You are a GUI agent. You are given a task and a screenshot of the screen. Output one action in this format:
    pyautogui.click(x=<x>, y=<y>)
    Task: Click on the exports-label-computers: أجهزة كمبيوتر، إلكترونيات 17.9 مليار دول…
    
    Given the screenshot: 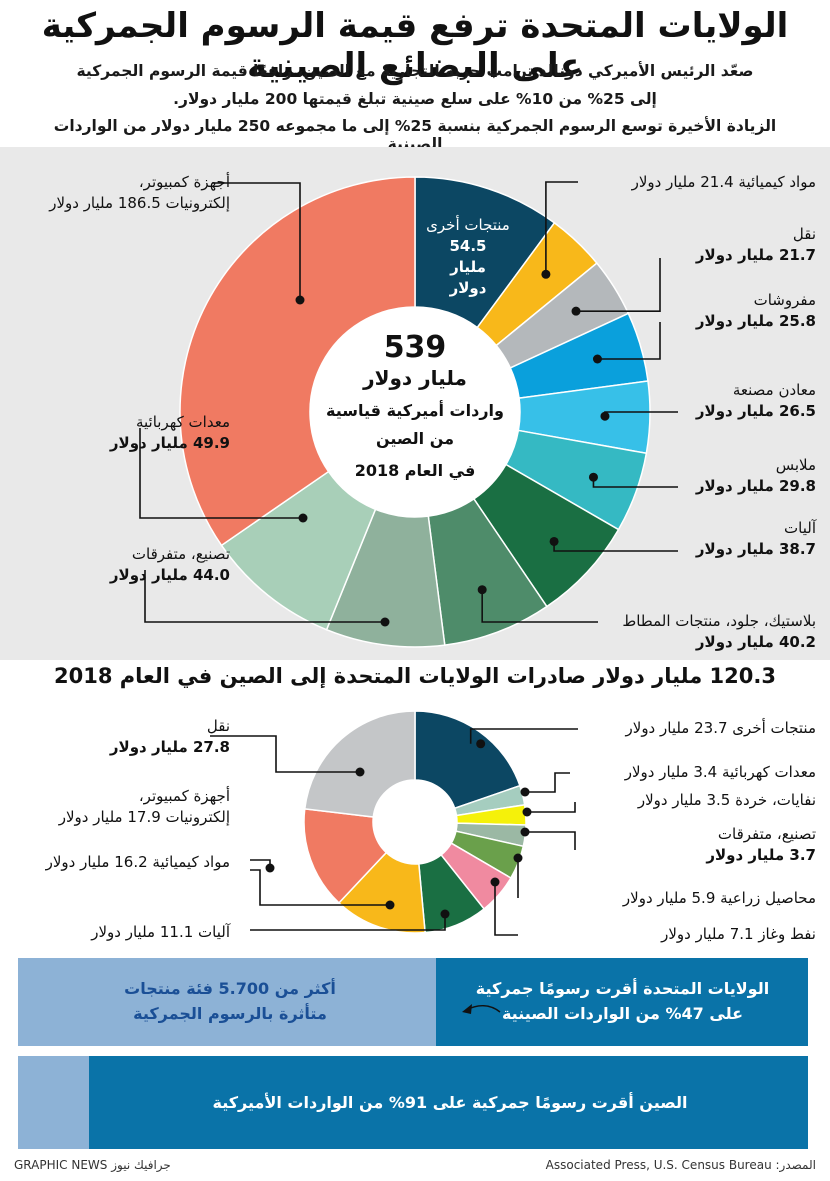 What is the action you would take?
    pyautogui.click(x=144, y=806)
    